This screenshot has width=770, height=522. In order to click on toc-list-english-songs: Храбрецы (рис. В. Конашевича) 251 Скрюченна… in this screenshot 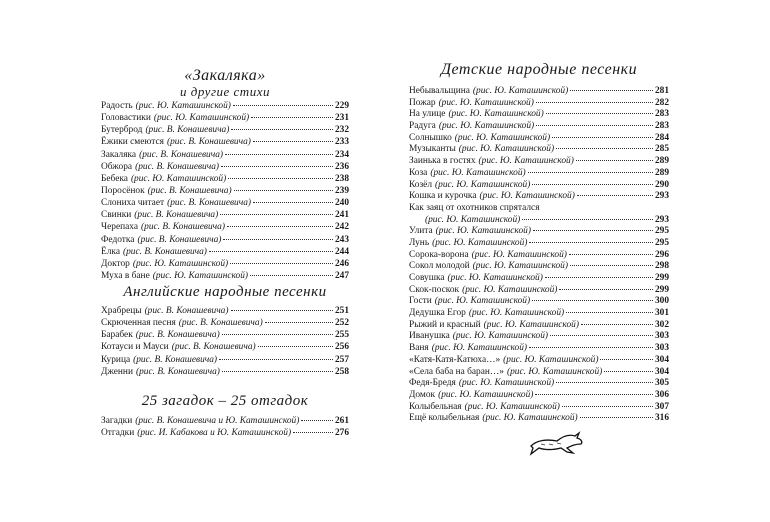, I will do `click(225, 341)`.